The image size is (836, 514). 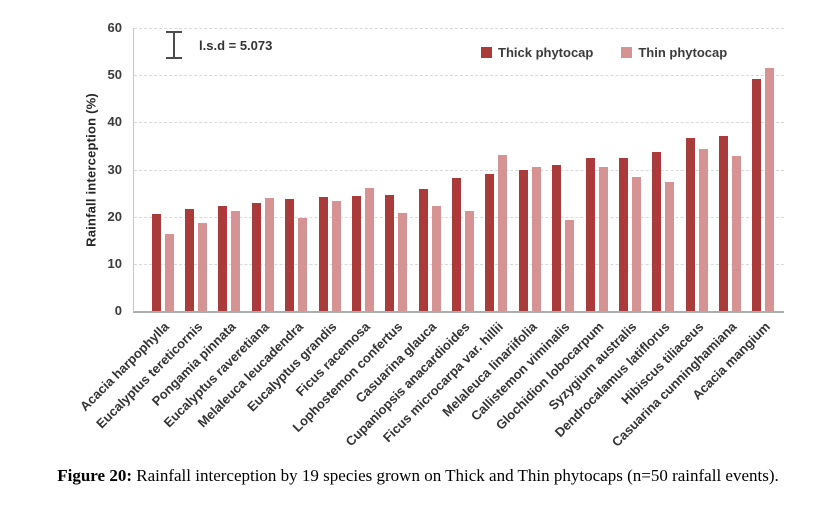 What do you see at coordinates (114, 216) in the screenshot?
I see `y-tick-label: 20` at bounding box center [114, 216].